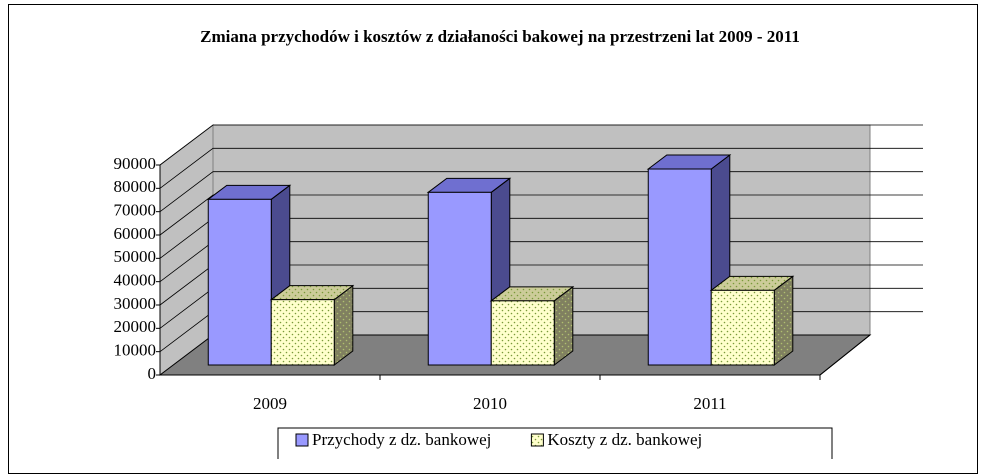  Describe the element at coordinates (135, 303) in the screenshot. I see `y-tick-label: 30000` at that location.